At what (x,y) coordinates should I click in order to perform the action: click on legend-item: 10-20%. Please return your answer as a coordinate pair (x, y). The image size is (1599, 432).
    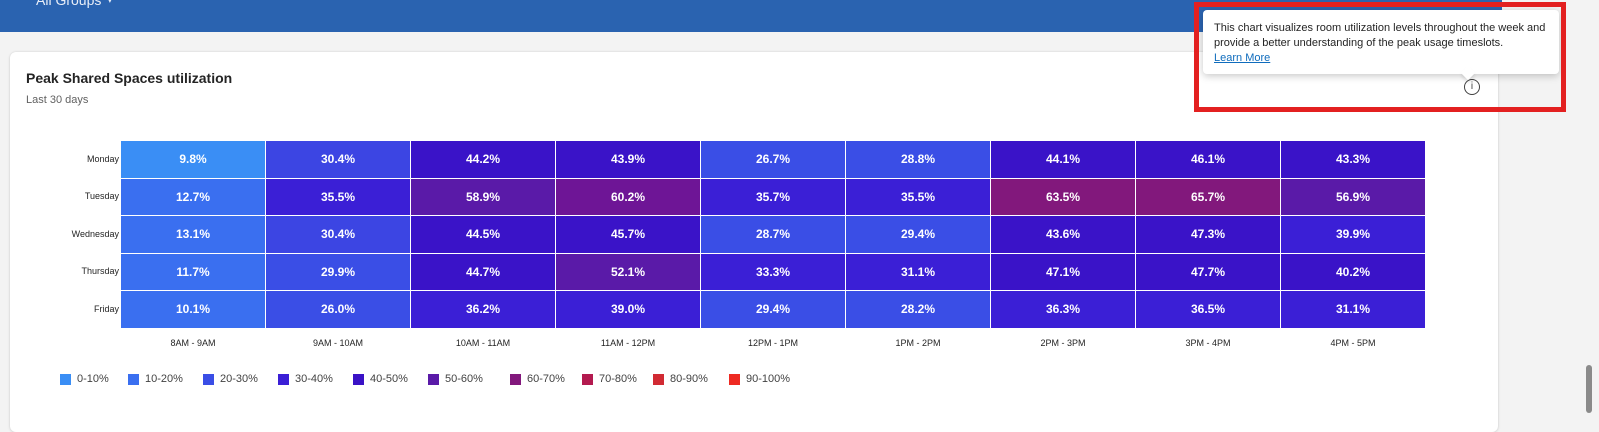
    Looking at the image, I should click on (155, 379).